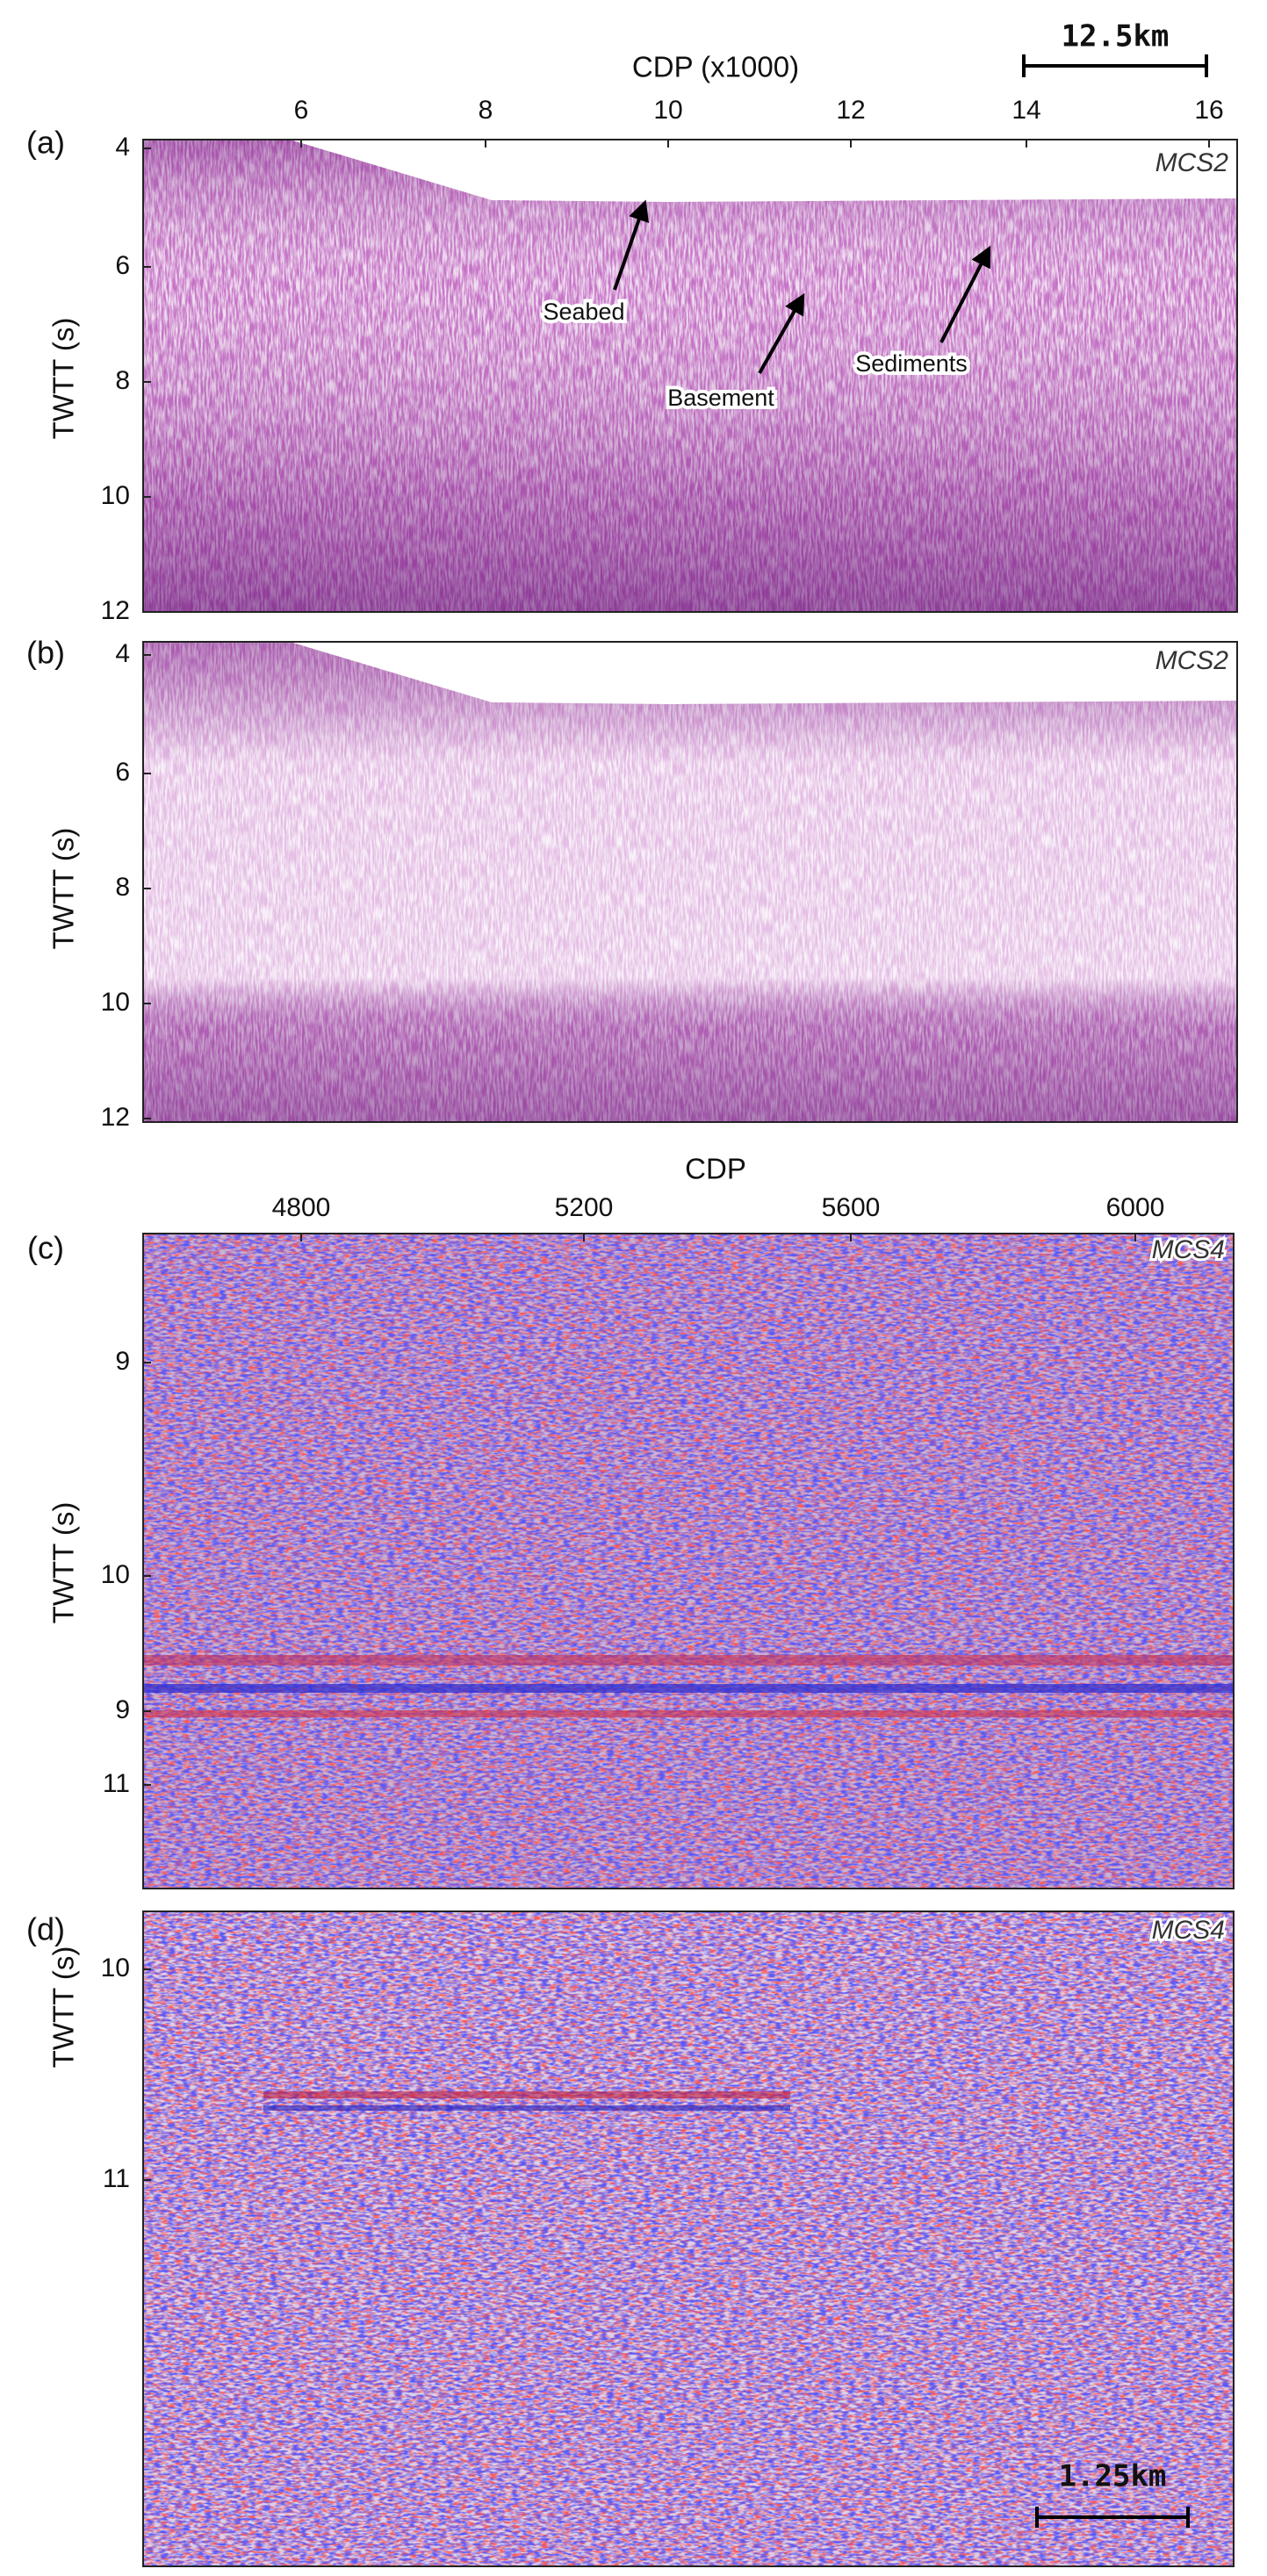  Describe the element at coordinates (45, 653) in the screenshot. I see `panel-label: (b)` at that location.